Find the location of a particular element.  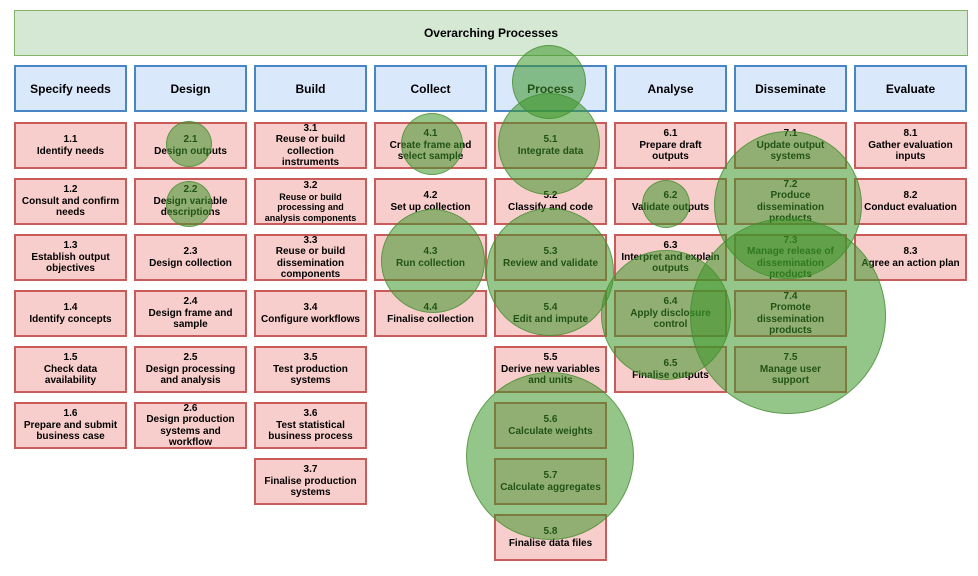

subprocess-number: 4.1 is located at coordinates (430, 134).